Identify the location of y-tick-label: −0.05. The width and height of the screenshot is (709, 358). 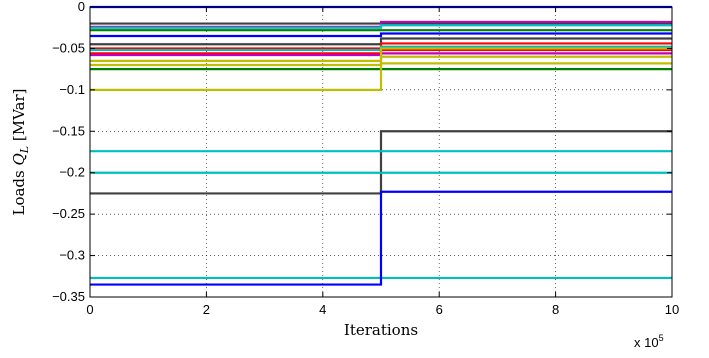
(68, 47).